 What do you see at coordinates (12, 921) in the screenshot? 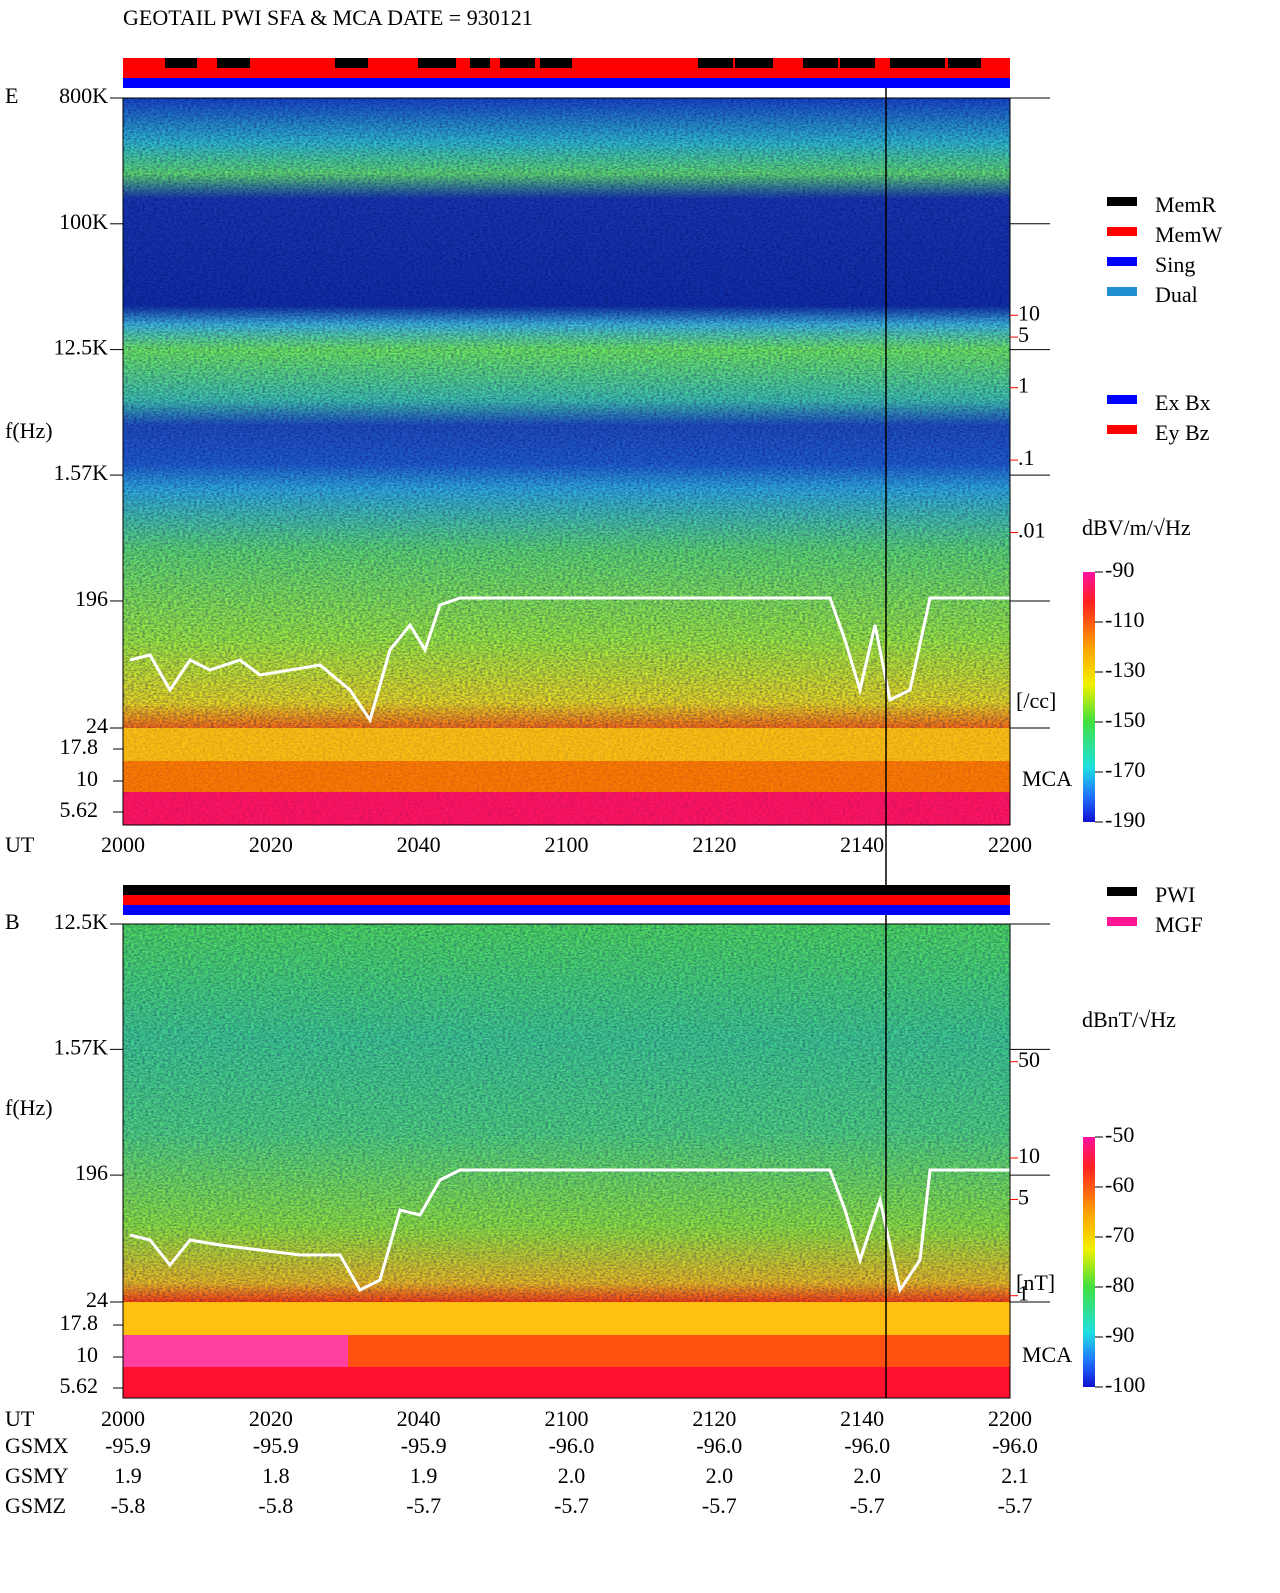
I see `panel-label: B` at bounding box center [12, 921].